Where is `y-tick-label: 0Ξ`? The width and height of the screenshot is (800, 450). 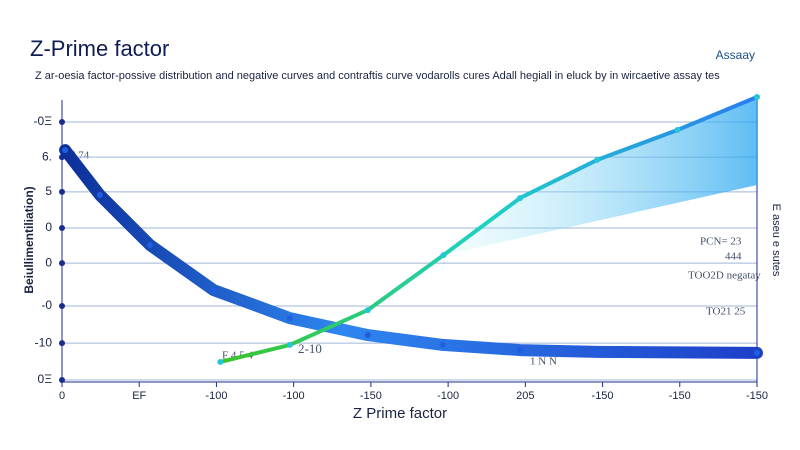
y-tick-label: 0Ξ is located at coordinates (45, 379).